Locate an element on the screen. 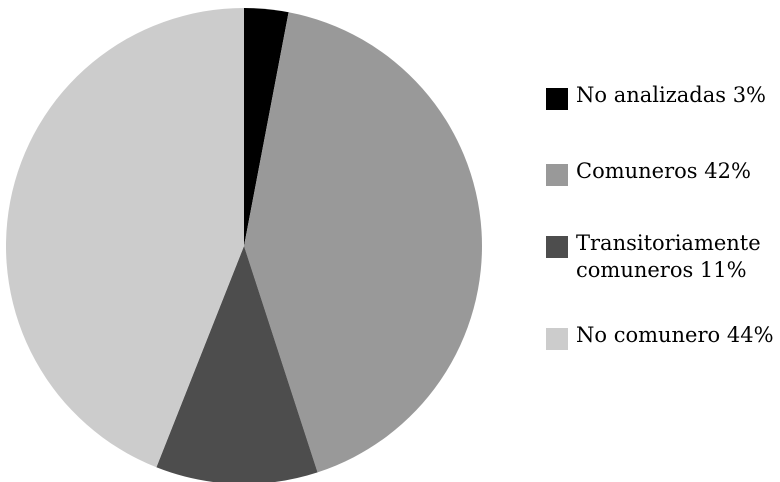 This screenshot has height=482, width=780. legend-item-1: Comuneros 42% is located at coordinates (648, 172).